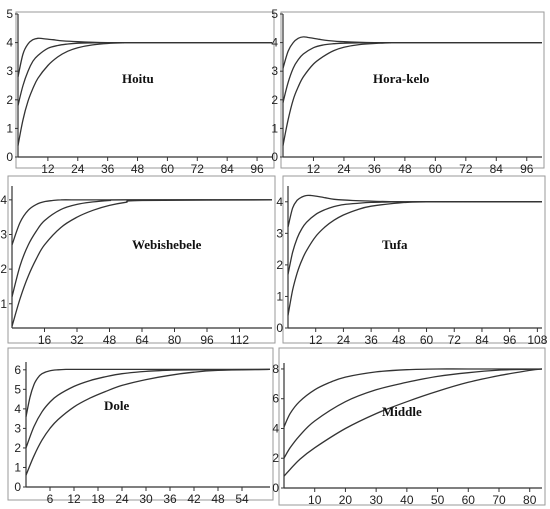 This screenshot has height=509, width=550. What do you see at coordinates (537, 340) in the screenshot?
I see `x-tick-label: 108` at bounding box center [537, 340].